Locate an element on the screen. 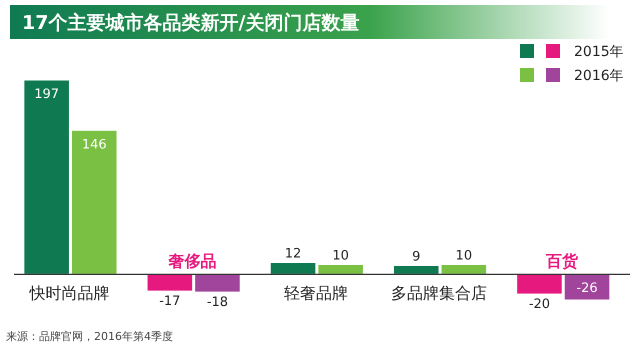 The height and width of the screenshot is (348, 640). chart-title: 17个主要城市各品类新开/关闭门店数量 is located at coordinates (191, 23).